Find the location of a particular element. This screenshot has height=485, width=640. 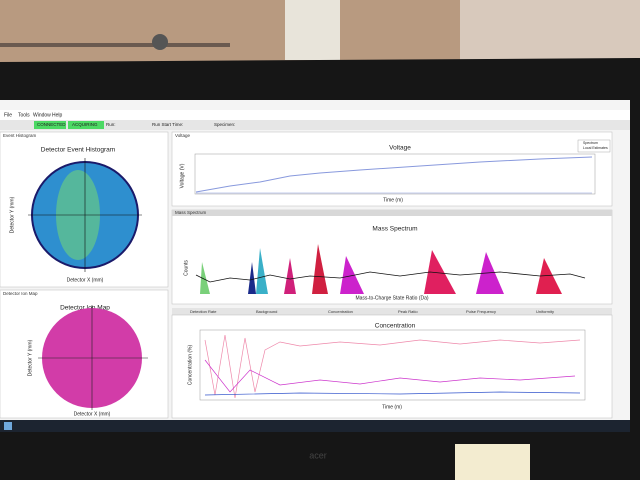

start-button is located at coordinates (8, 426).